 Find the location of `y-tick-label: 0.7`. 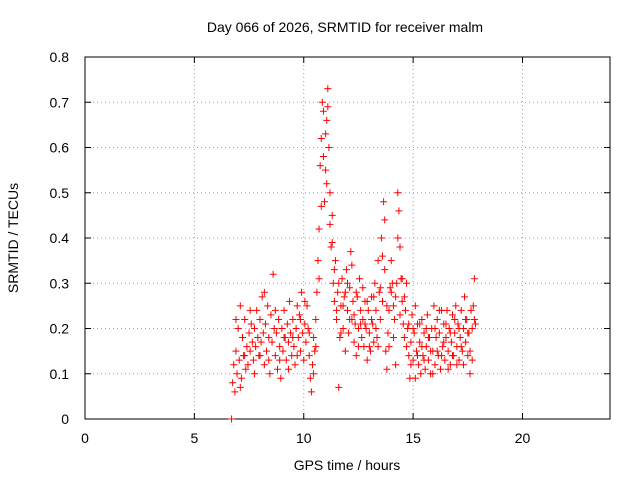

y-tick-label: 0.7 is located at coordinates (60, 102).